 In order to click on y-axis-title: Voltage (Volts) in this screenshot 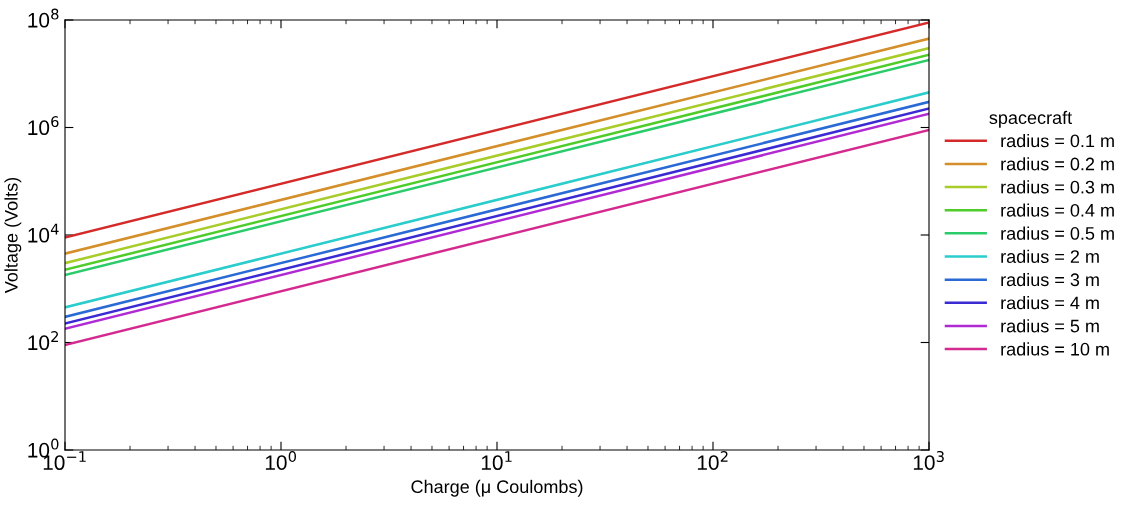, I will do `click(13, 235)`.